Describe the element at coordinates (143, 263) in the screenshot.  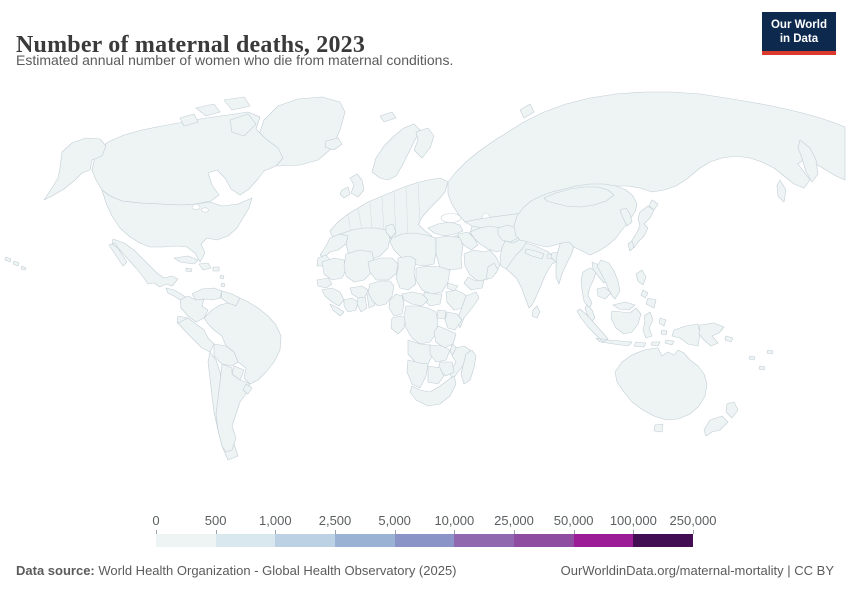
I see `country-mexico` at that location.